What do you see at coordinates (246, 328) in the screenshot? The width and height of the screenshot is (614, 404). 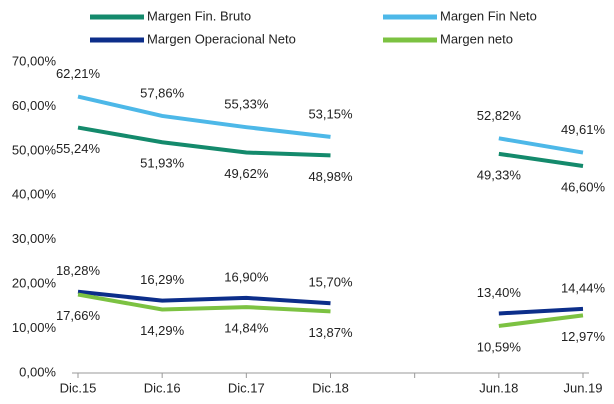 I see `data-label: 14,84%` at bounding box center [246, 328].